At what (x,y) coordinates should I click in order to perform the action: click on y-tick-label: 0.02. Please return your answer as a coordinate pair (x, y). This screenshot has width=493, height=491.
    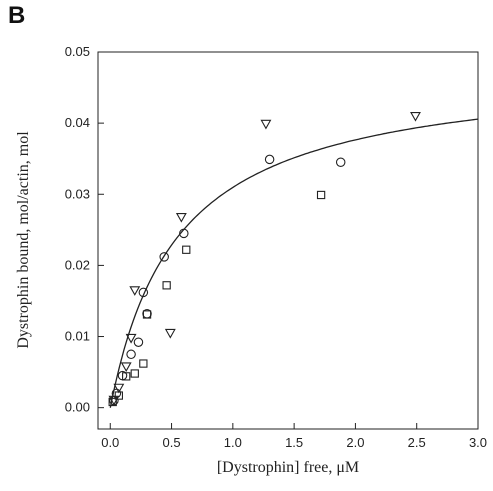
    Looking at the image, I should click on (77, 264).